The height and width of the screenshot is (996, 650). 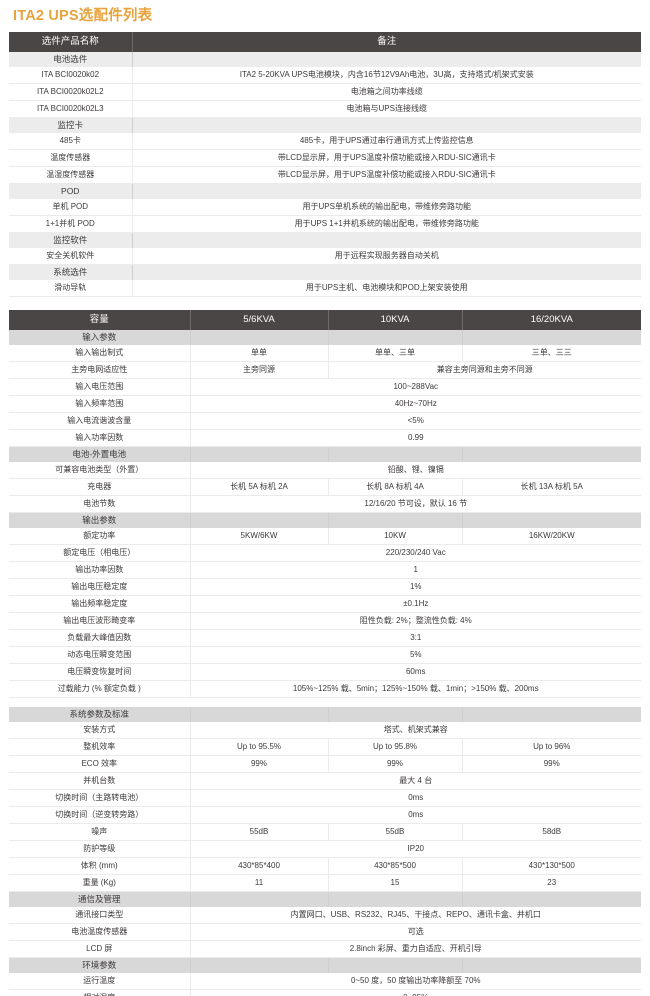 I want to click on table-row: 输出功率因数 1, so click(x=325, y=570).